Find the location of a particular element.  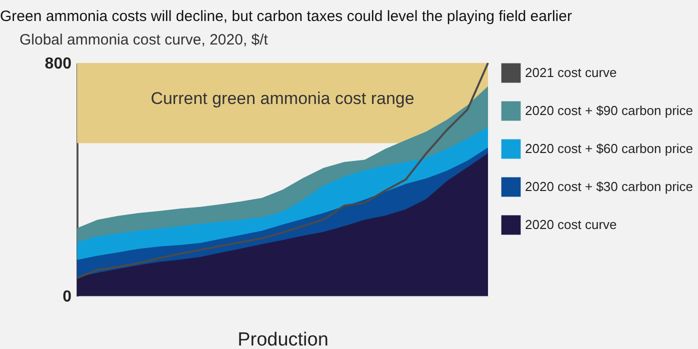

legend-label: 2020 cost + $90 carbon price is located at coordinates (609, 110).